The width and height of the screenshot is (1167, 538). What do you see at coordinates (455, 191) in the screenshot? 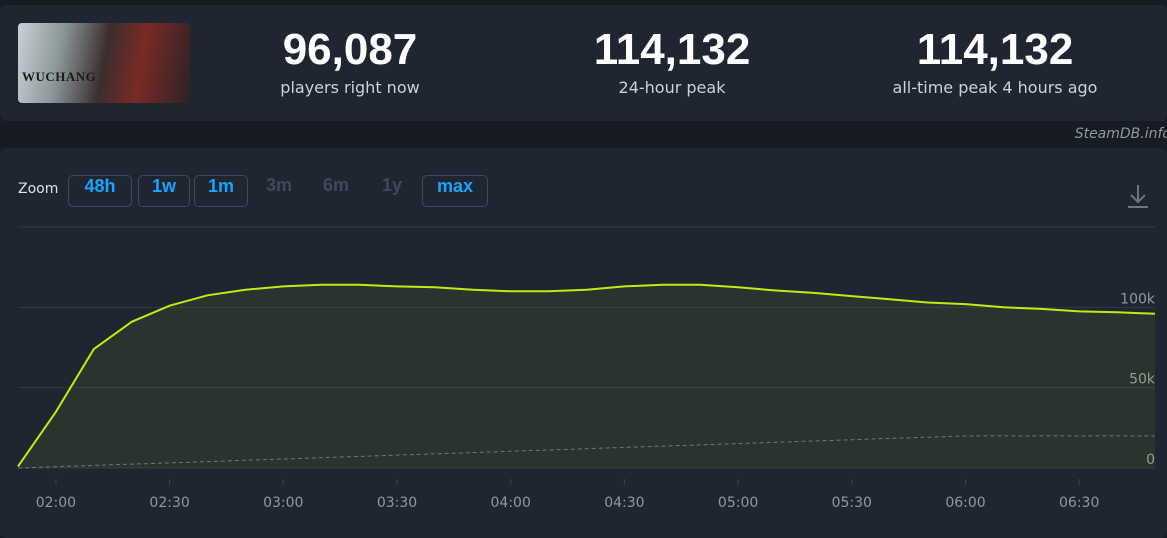
I see `zoom-button: max` at bounding box center [455, 191].